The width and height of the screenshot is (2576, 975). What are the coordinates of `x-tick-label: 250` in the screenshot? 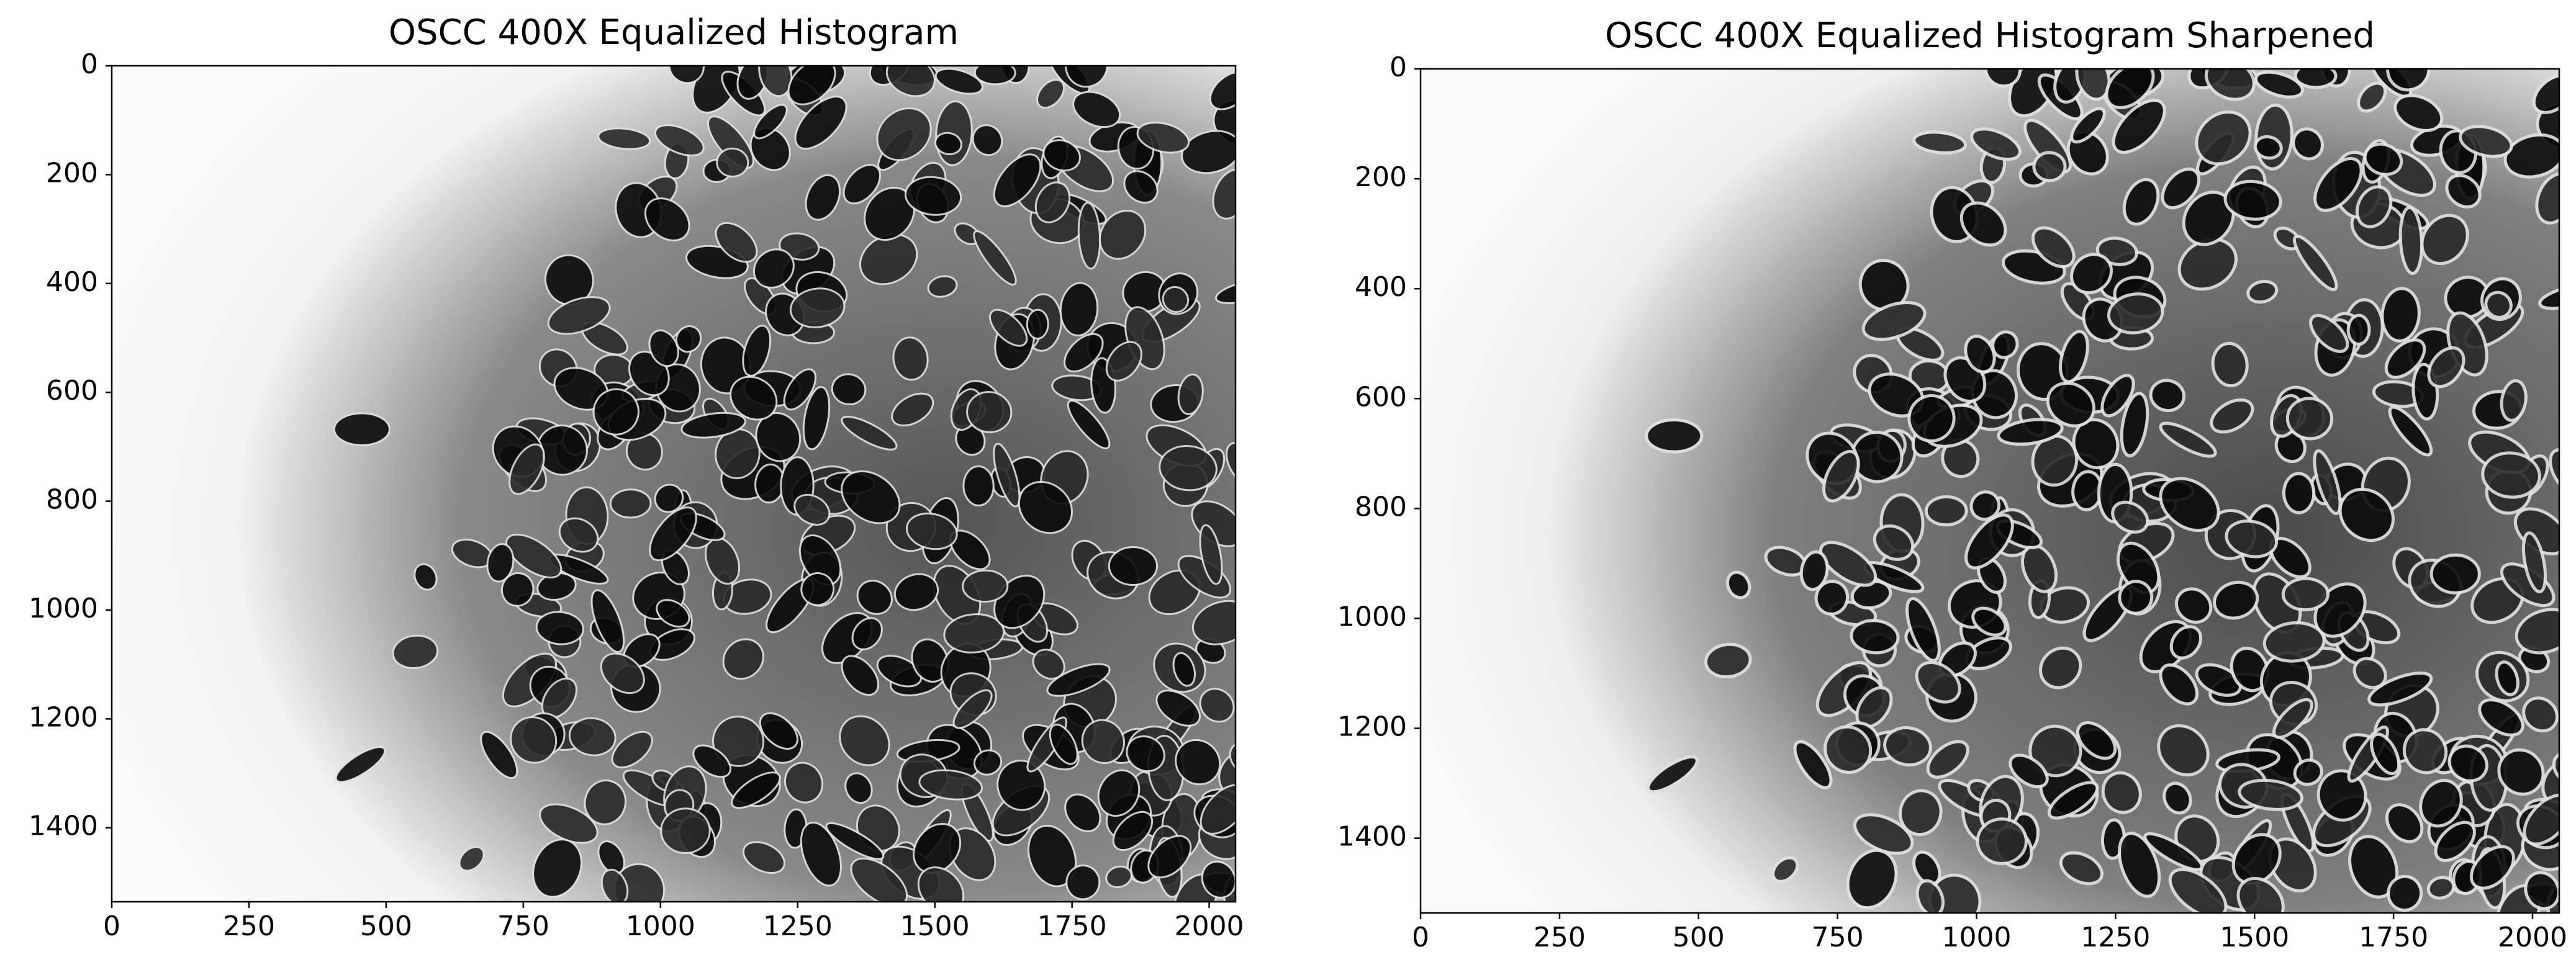 It's located at (1560, 937).